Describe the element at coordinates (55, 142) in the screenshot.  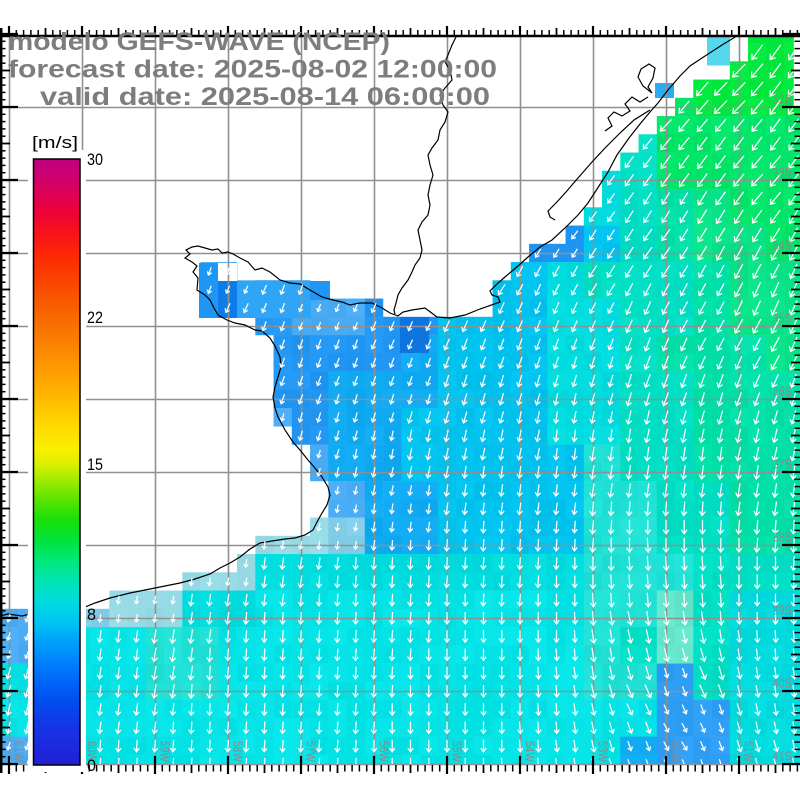
I see `svg-text: [m/s]` at that location.